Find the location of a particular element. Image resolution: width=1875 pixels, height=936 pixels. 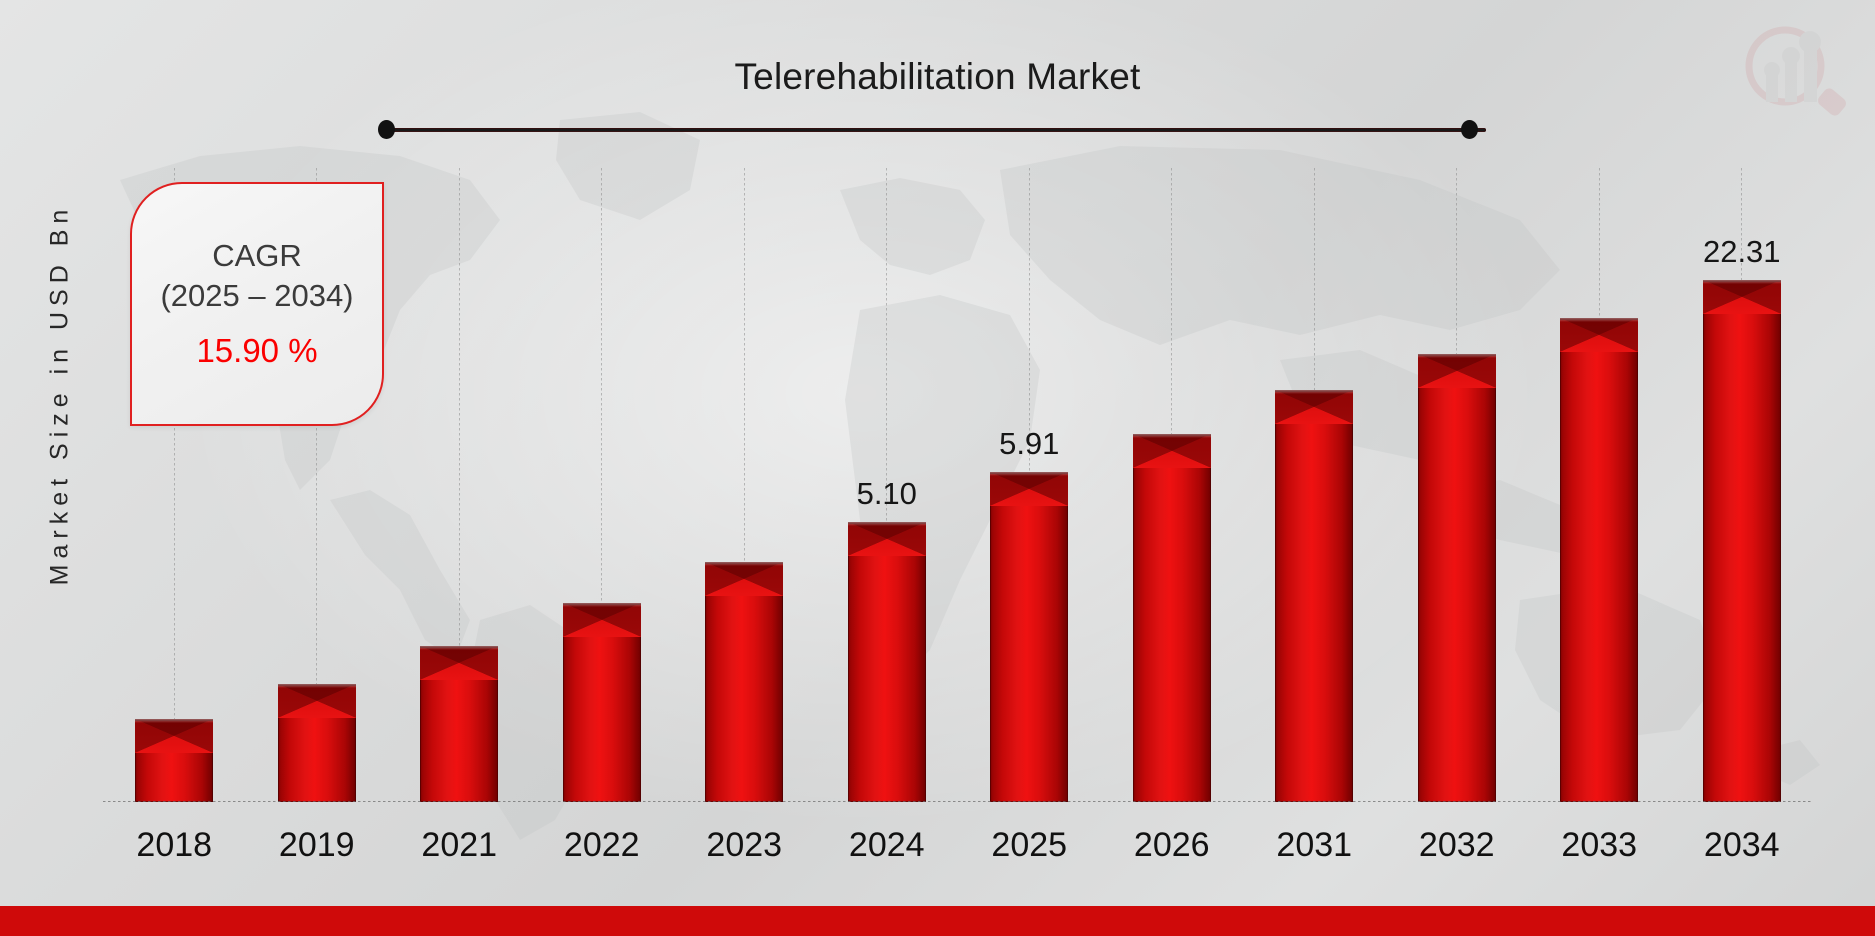

cagr-callout: CAGR (2025 – 2034) 15.90 % is located at coordinates (257, 304).